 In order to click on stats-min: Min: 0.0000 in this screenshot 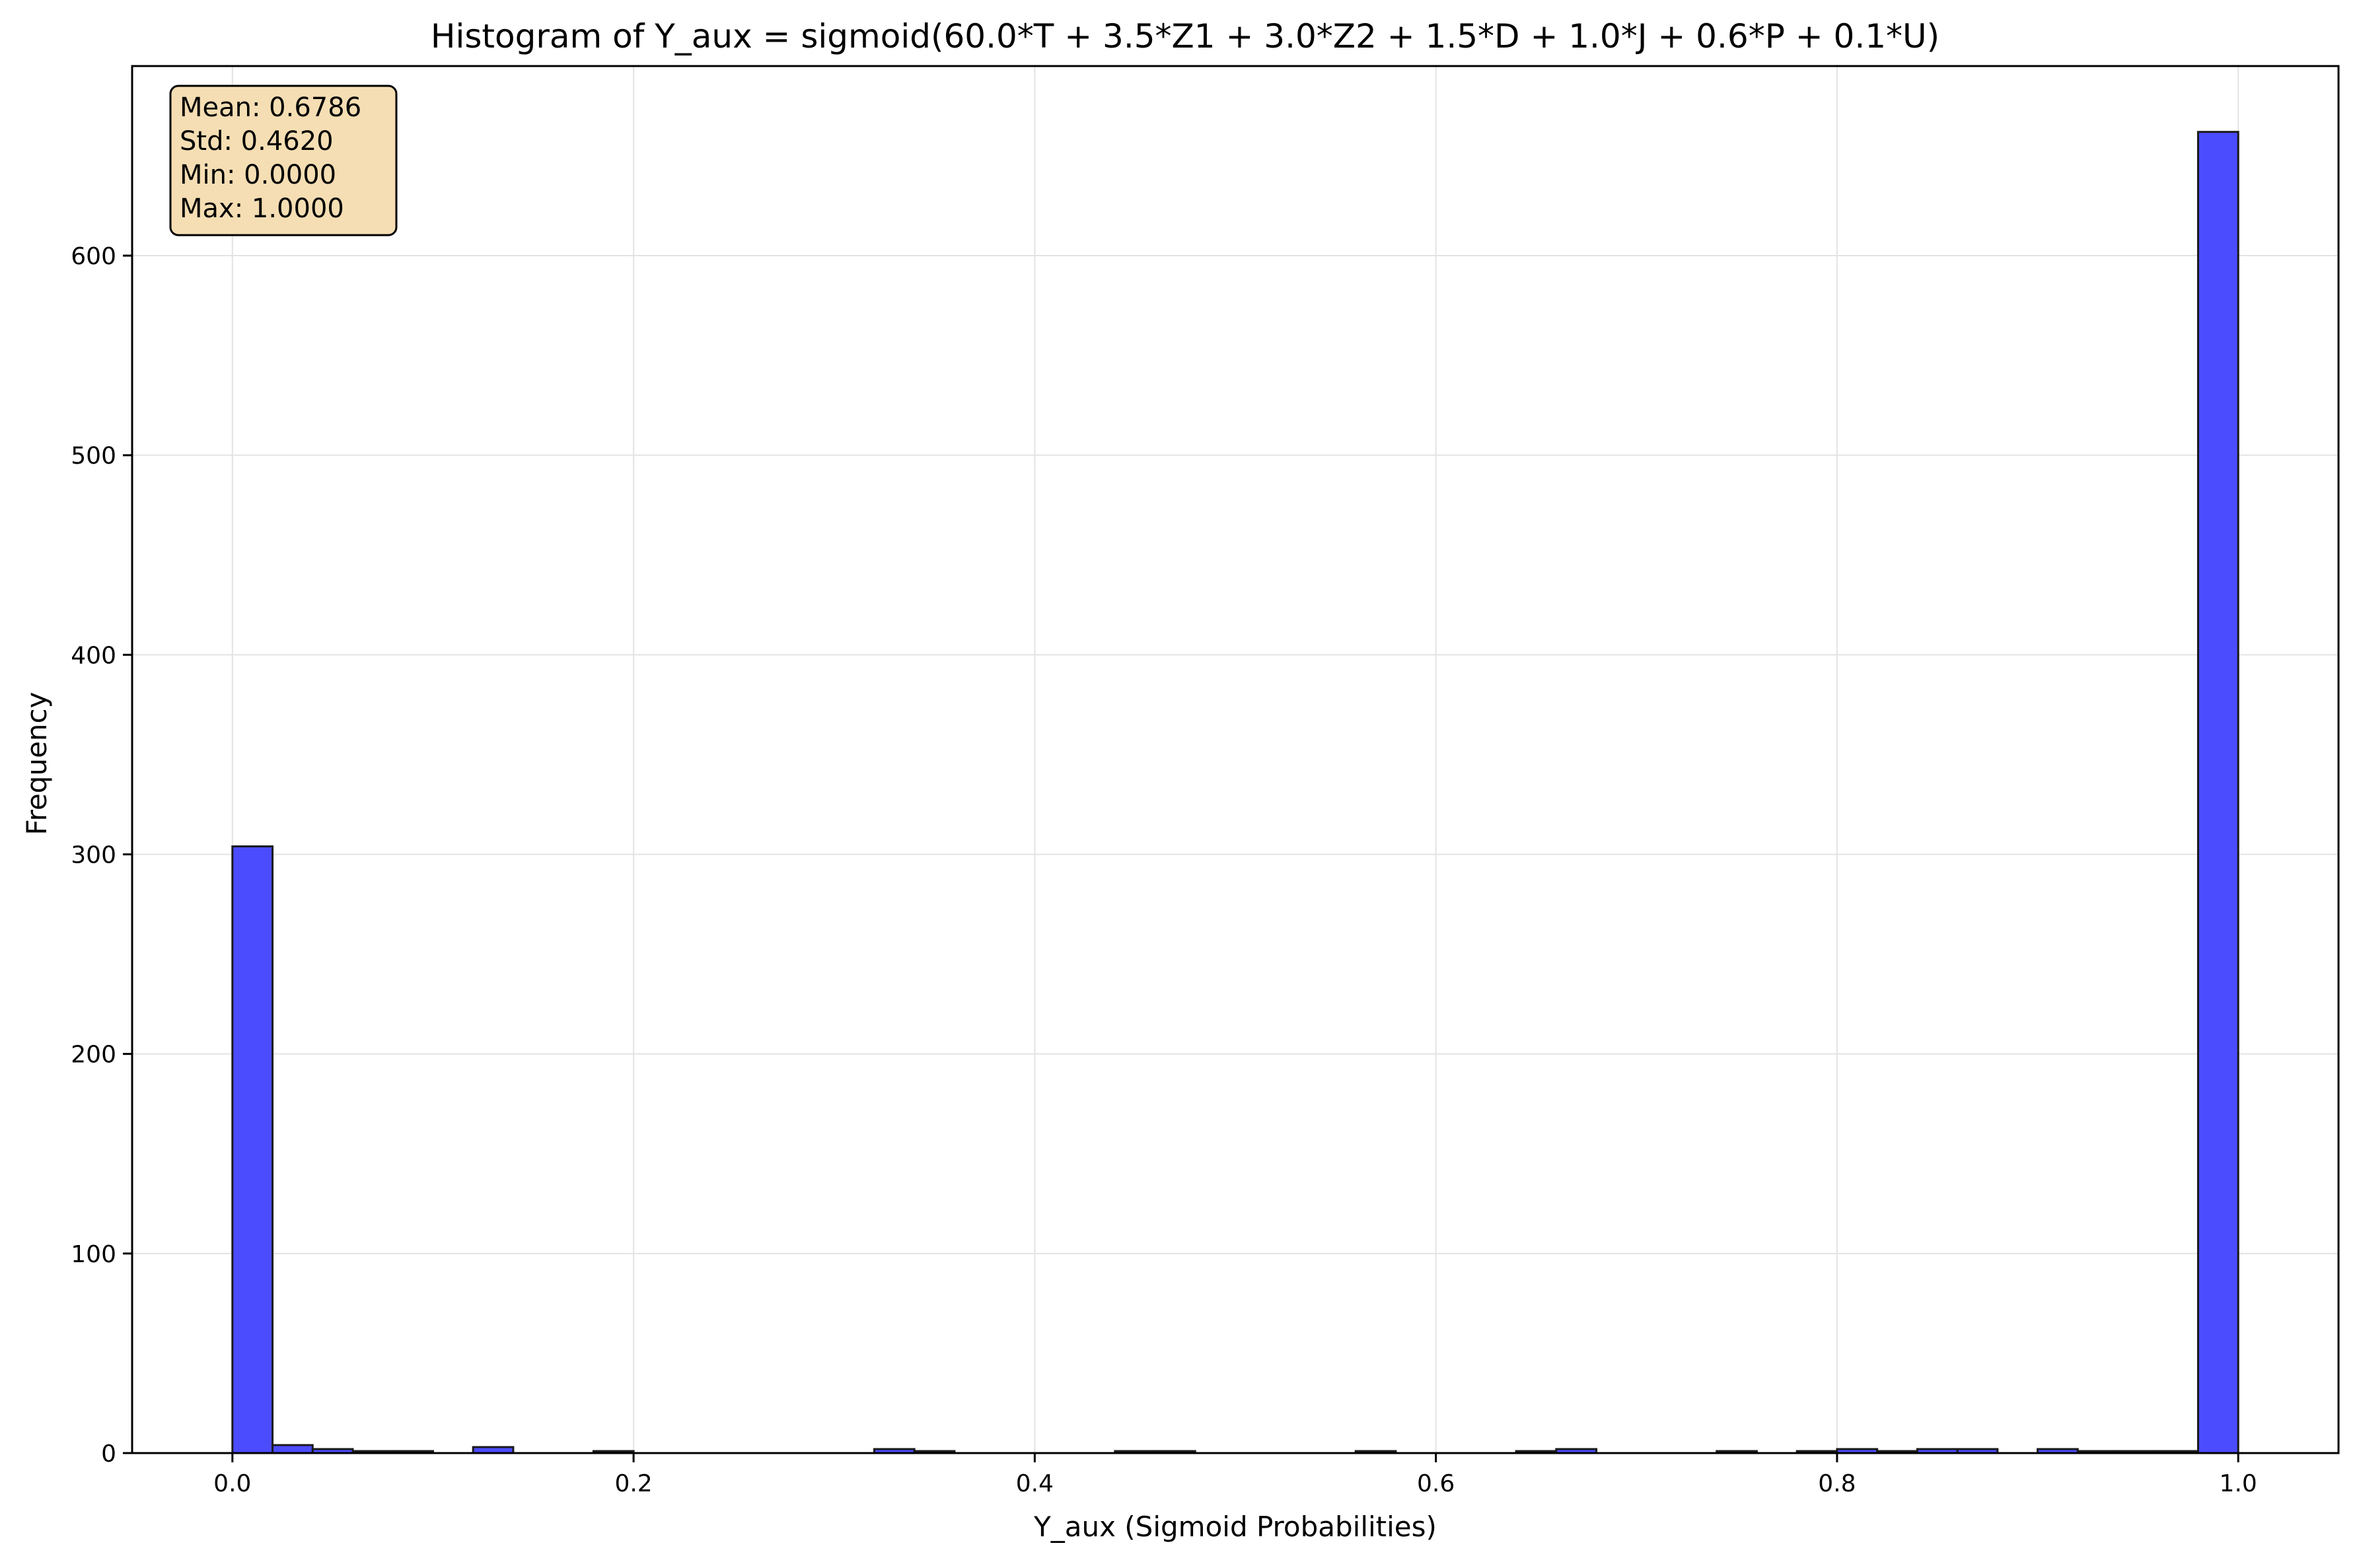, I will do `click(258, 175)`.